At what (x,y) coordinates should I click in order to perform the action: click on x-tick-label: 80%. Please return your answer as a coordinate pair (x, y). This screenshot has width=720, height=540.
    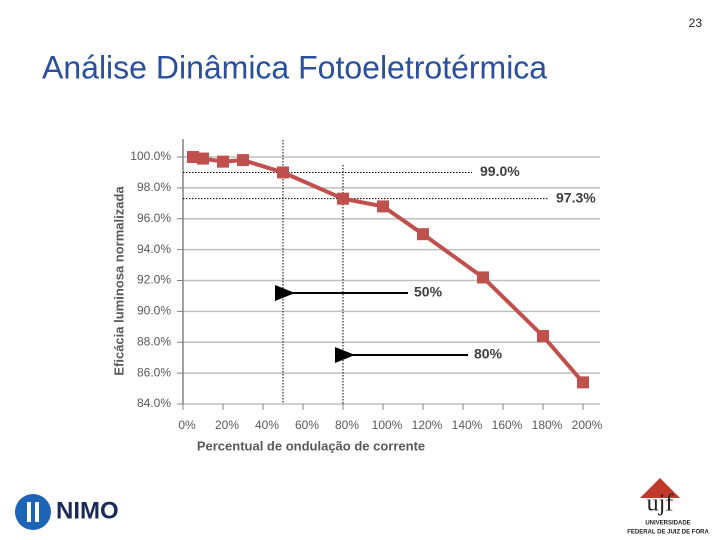
    Looking at the image, I should click on (347, 425).